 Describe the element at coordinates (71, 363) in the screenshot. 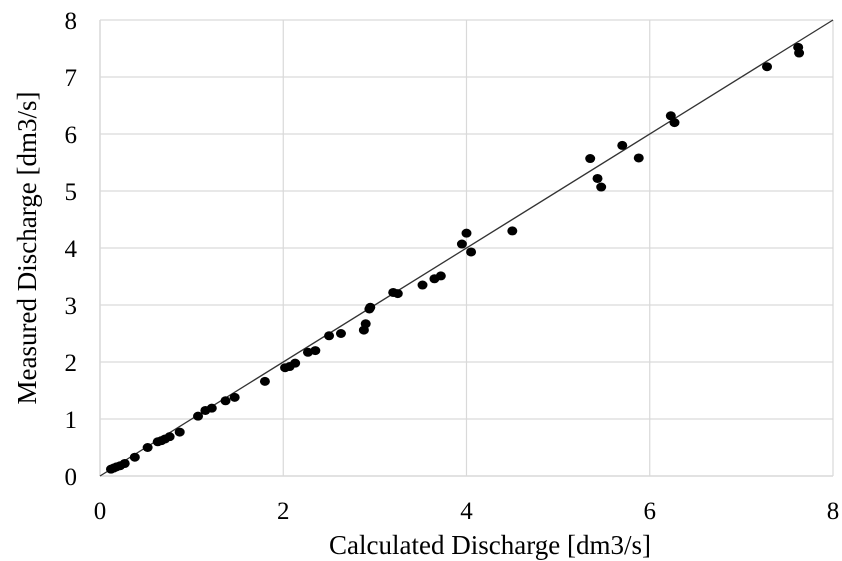

I see `y-tick-label: 2` at that location.